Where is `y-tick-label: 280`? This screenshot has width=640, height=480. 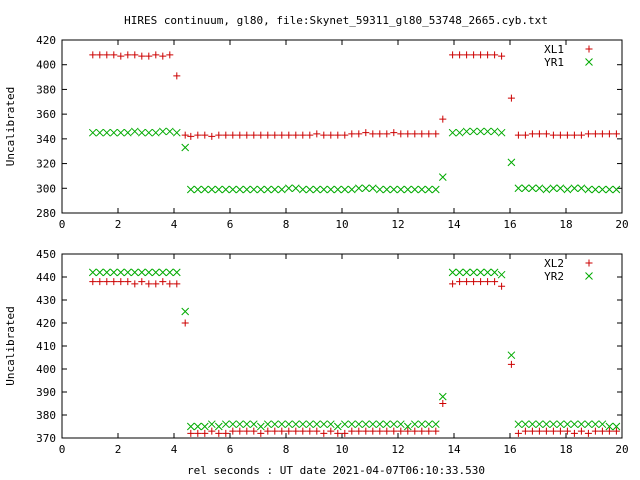
y-tick-label: 280 is located at coordinates (46, 213).